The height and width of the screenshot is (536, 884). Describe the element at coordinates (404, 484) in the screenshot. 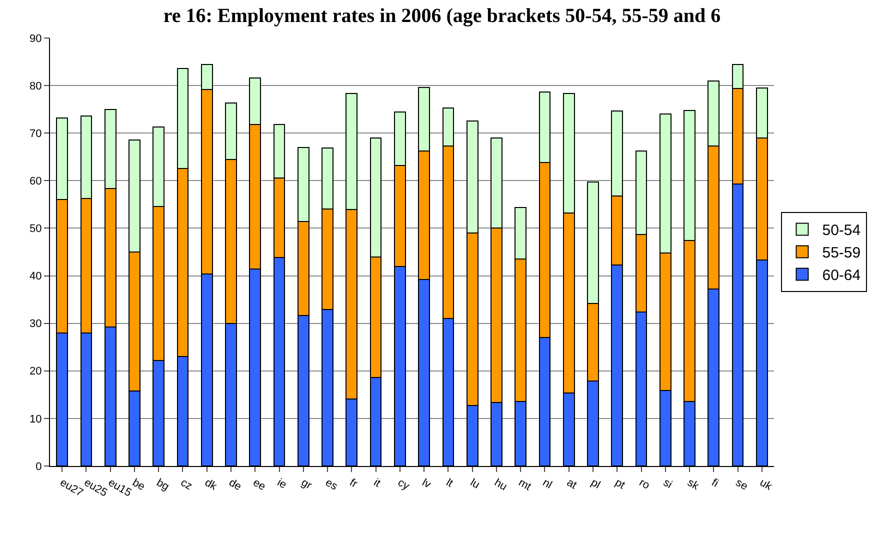

I see `x-tick-label: cy` at that location.